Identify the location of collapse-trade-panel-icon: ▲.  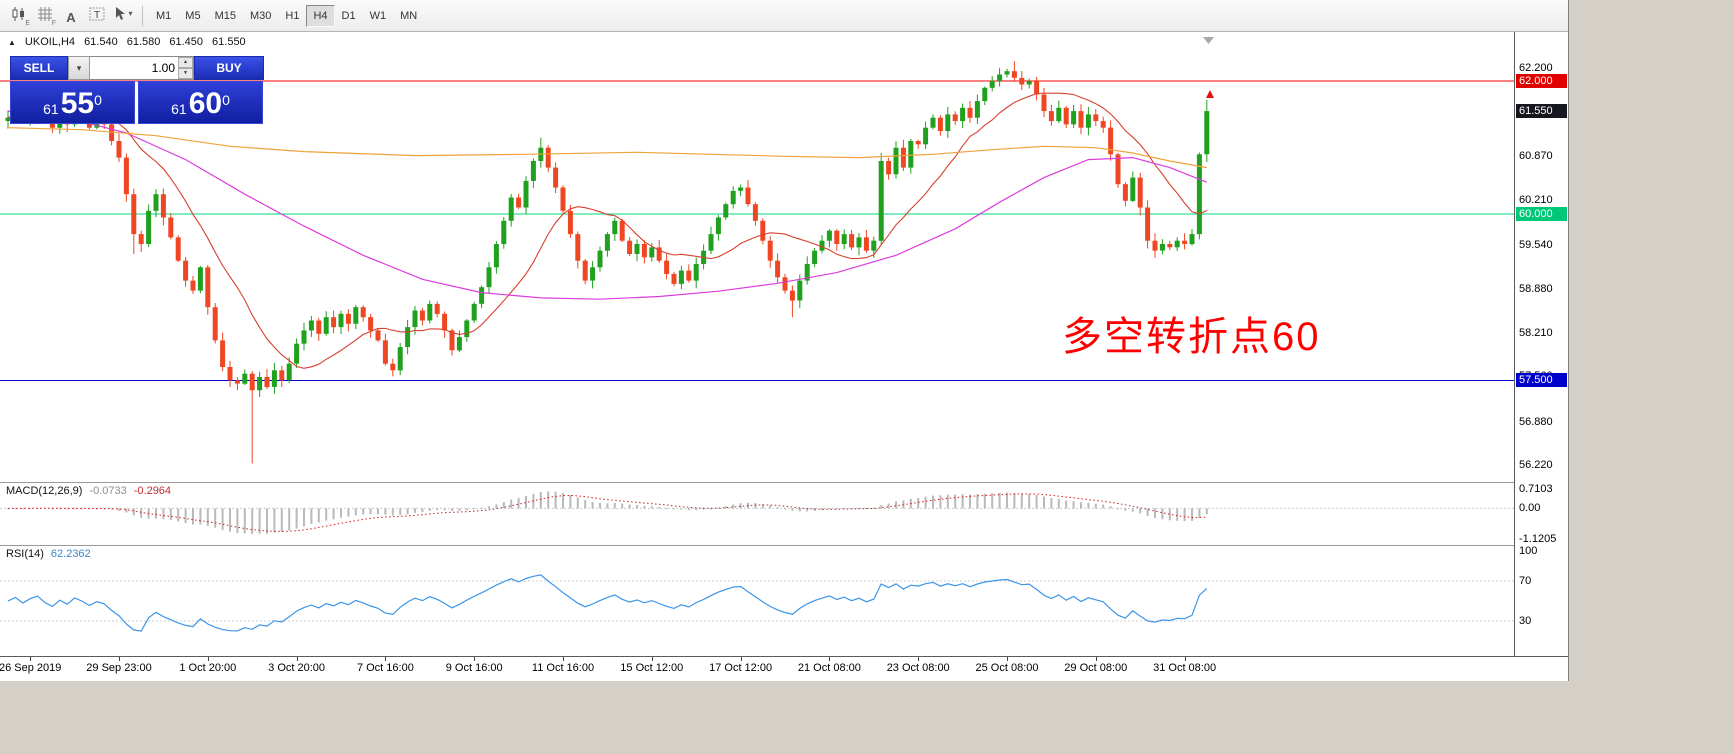
(12, 42).